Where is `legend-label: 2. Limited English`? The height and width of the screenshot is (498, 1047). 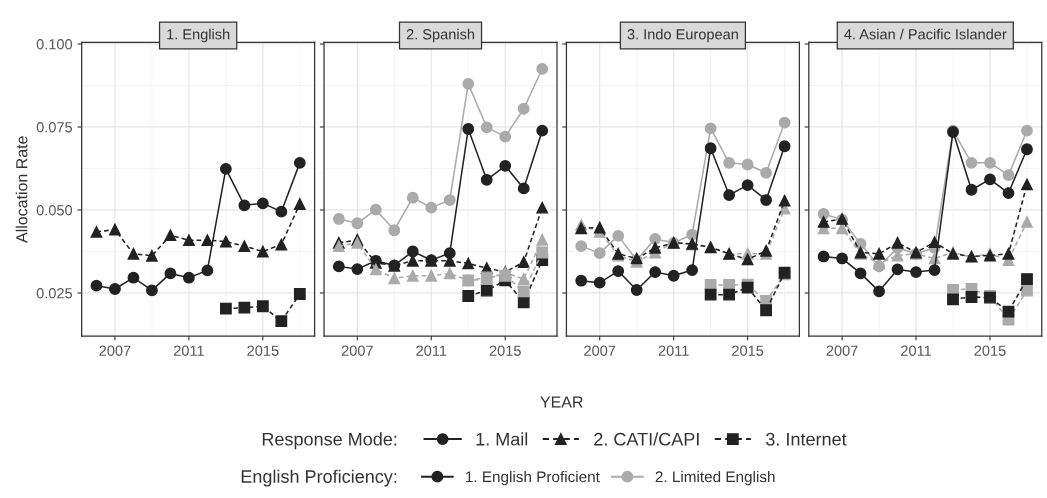
legend-label: 2. Limited English is located at coordinates (715, 478).